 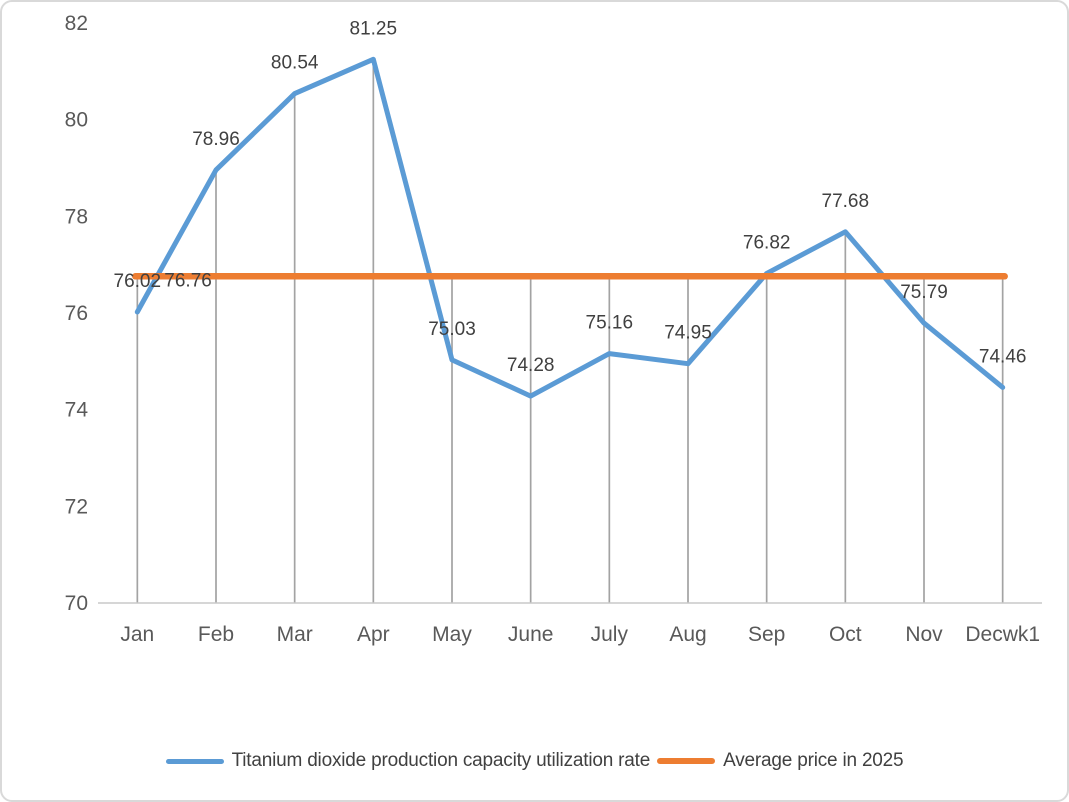 I want to click on x-axis-tick-label-July: July, so click(x=610, y=634).